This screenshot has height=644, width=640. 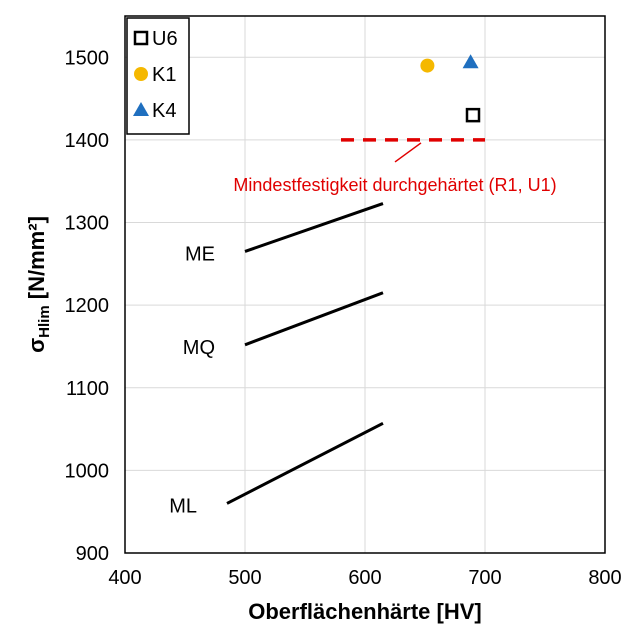 What do you see at coordinates (87, 141) in the screenshot?
I see `y-tick-label: 1400` at bounding box center [87, 141].